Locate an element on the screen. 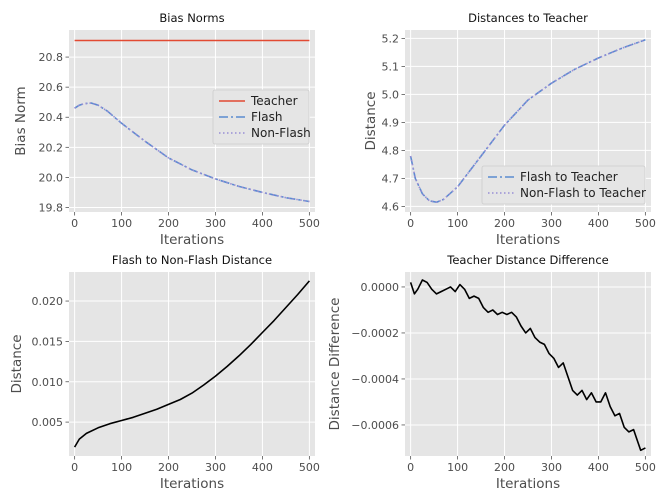 The height and width of the screenshot is (498, 664). y-tick-label: 20.0 is located at coordinates (51, 177).